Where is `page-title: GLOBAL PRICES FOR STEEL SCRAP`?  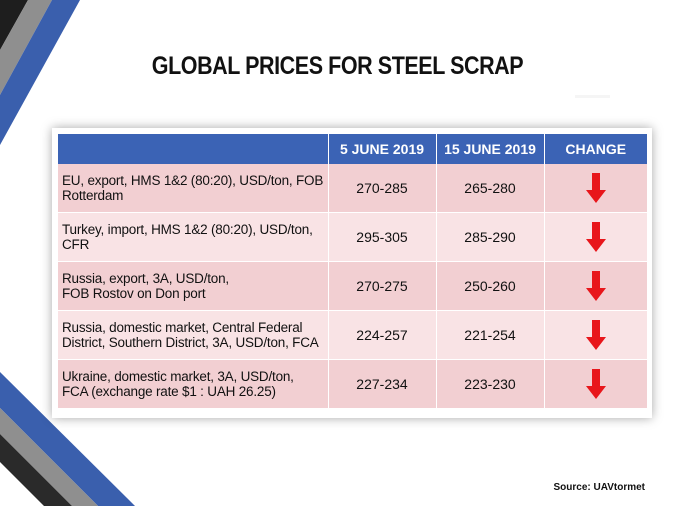 page-title: GLOBAL PRICES FOR STEEL SCRAP is located at coordinates (337, 66).